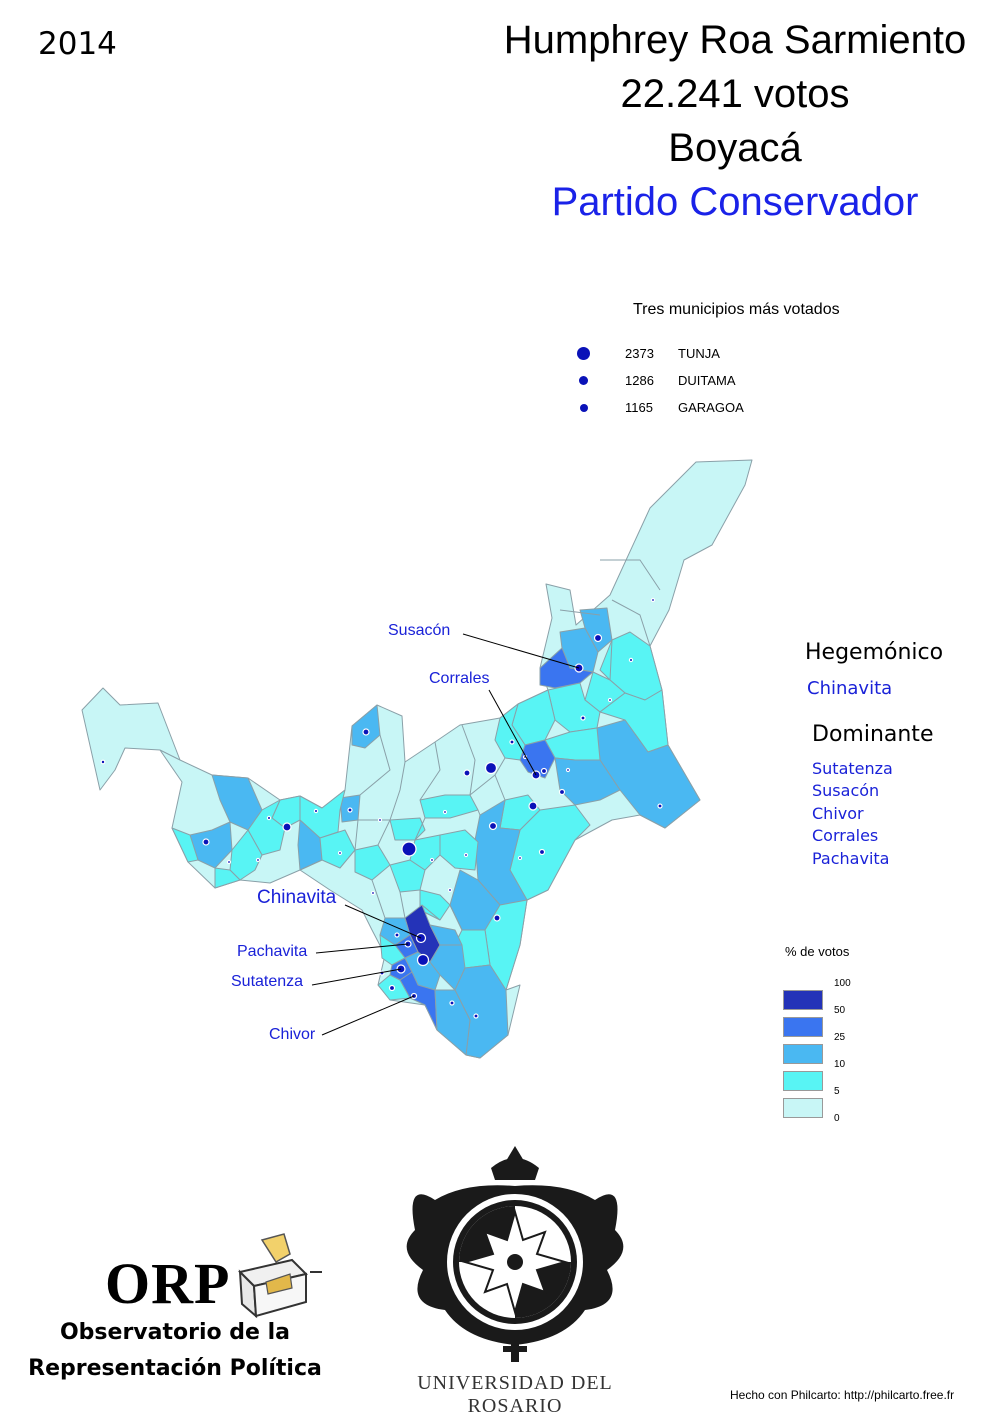  Describe the element at coordinates (736, 309) in the screenshot. I see `top-municipalities-title: Tres municipios más votados` at that location.